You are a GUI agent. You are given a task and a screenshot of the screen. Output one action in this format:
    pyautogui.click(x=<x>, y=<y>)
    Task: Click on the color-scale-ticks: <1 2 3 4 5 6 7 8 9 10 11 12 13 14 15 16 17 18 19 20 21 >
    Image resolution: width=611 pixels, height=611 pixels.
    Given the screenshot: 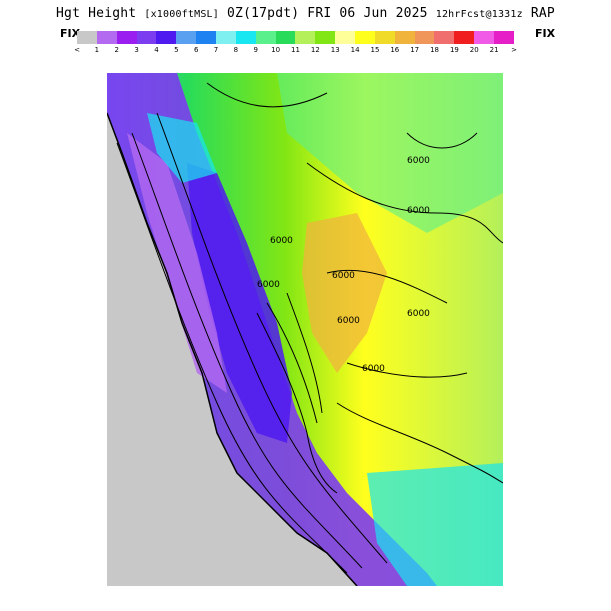 What is the action you would take?
    pyautogui.click(x=296, y=51)
    